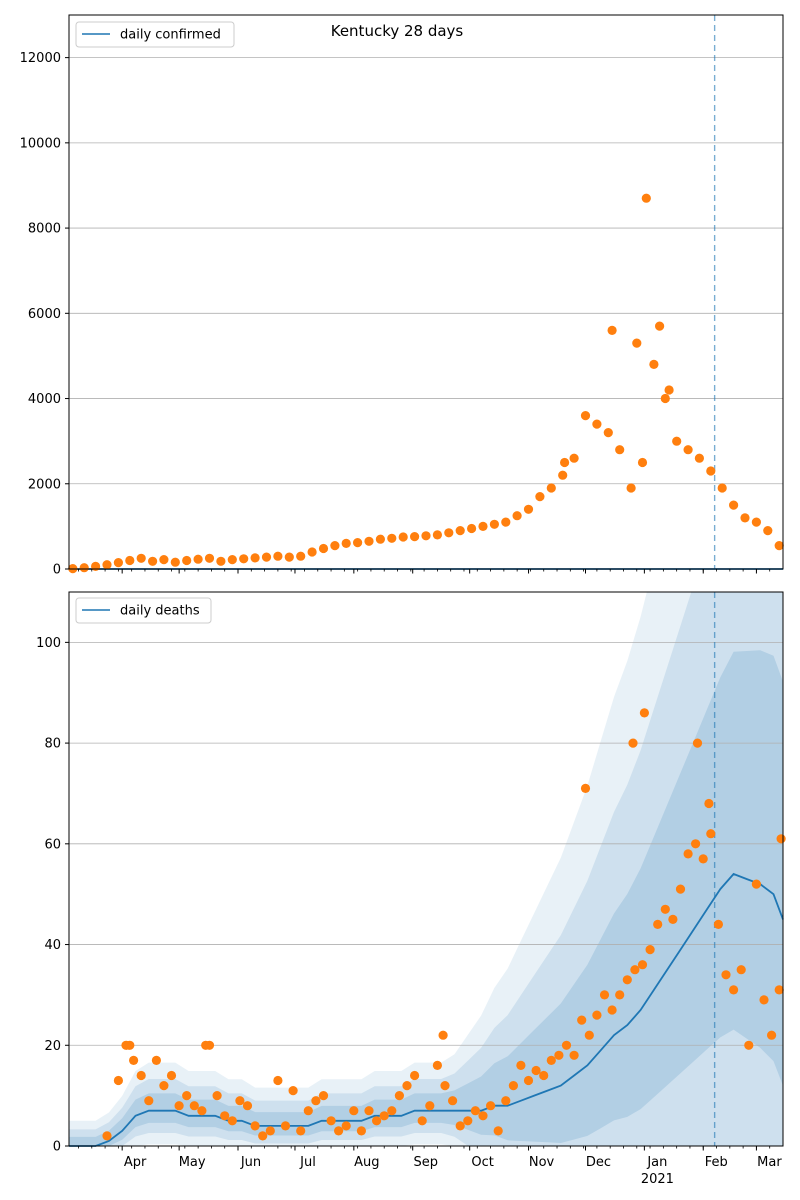 This screenshot has width=800, height=1200. I want to click on p2-x-year-label: 2021, so click(657, 1179).